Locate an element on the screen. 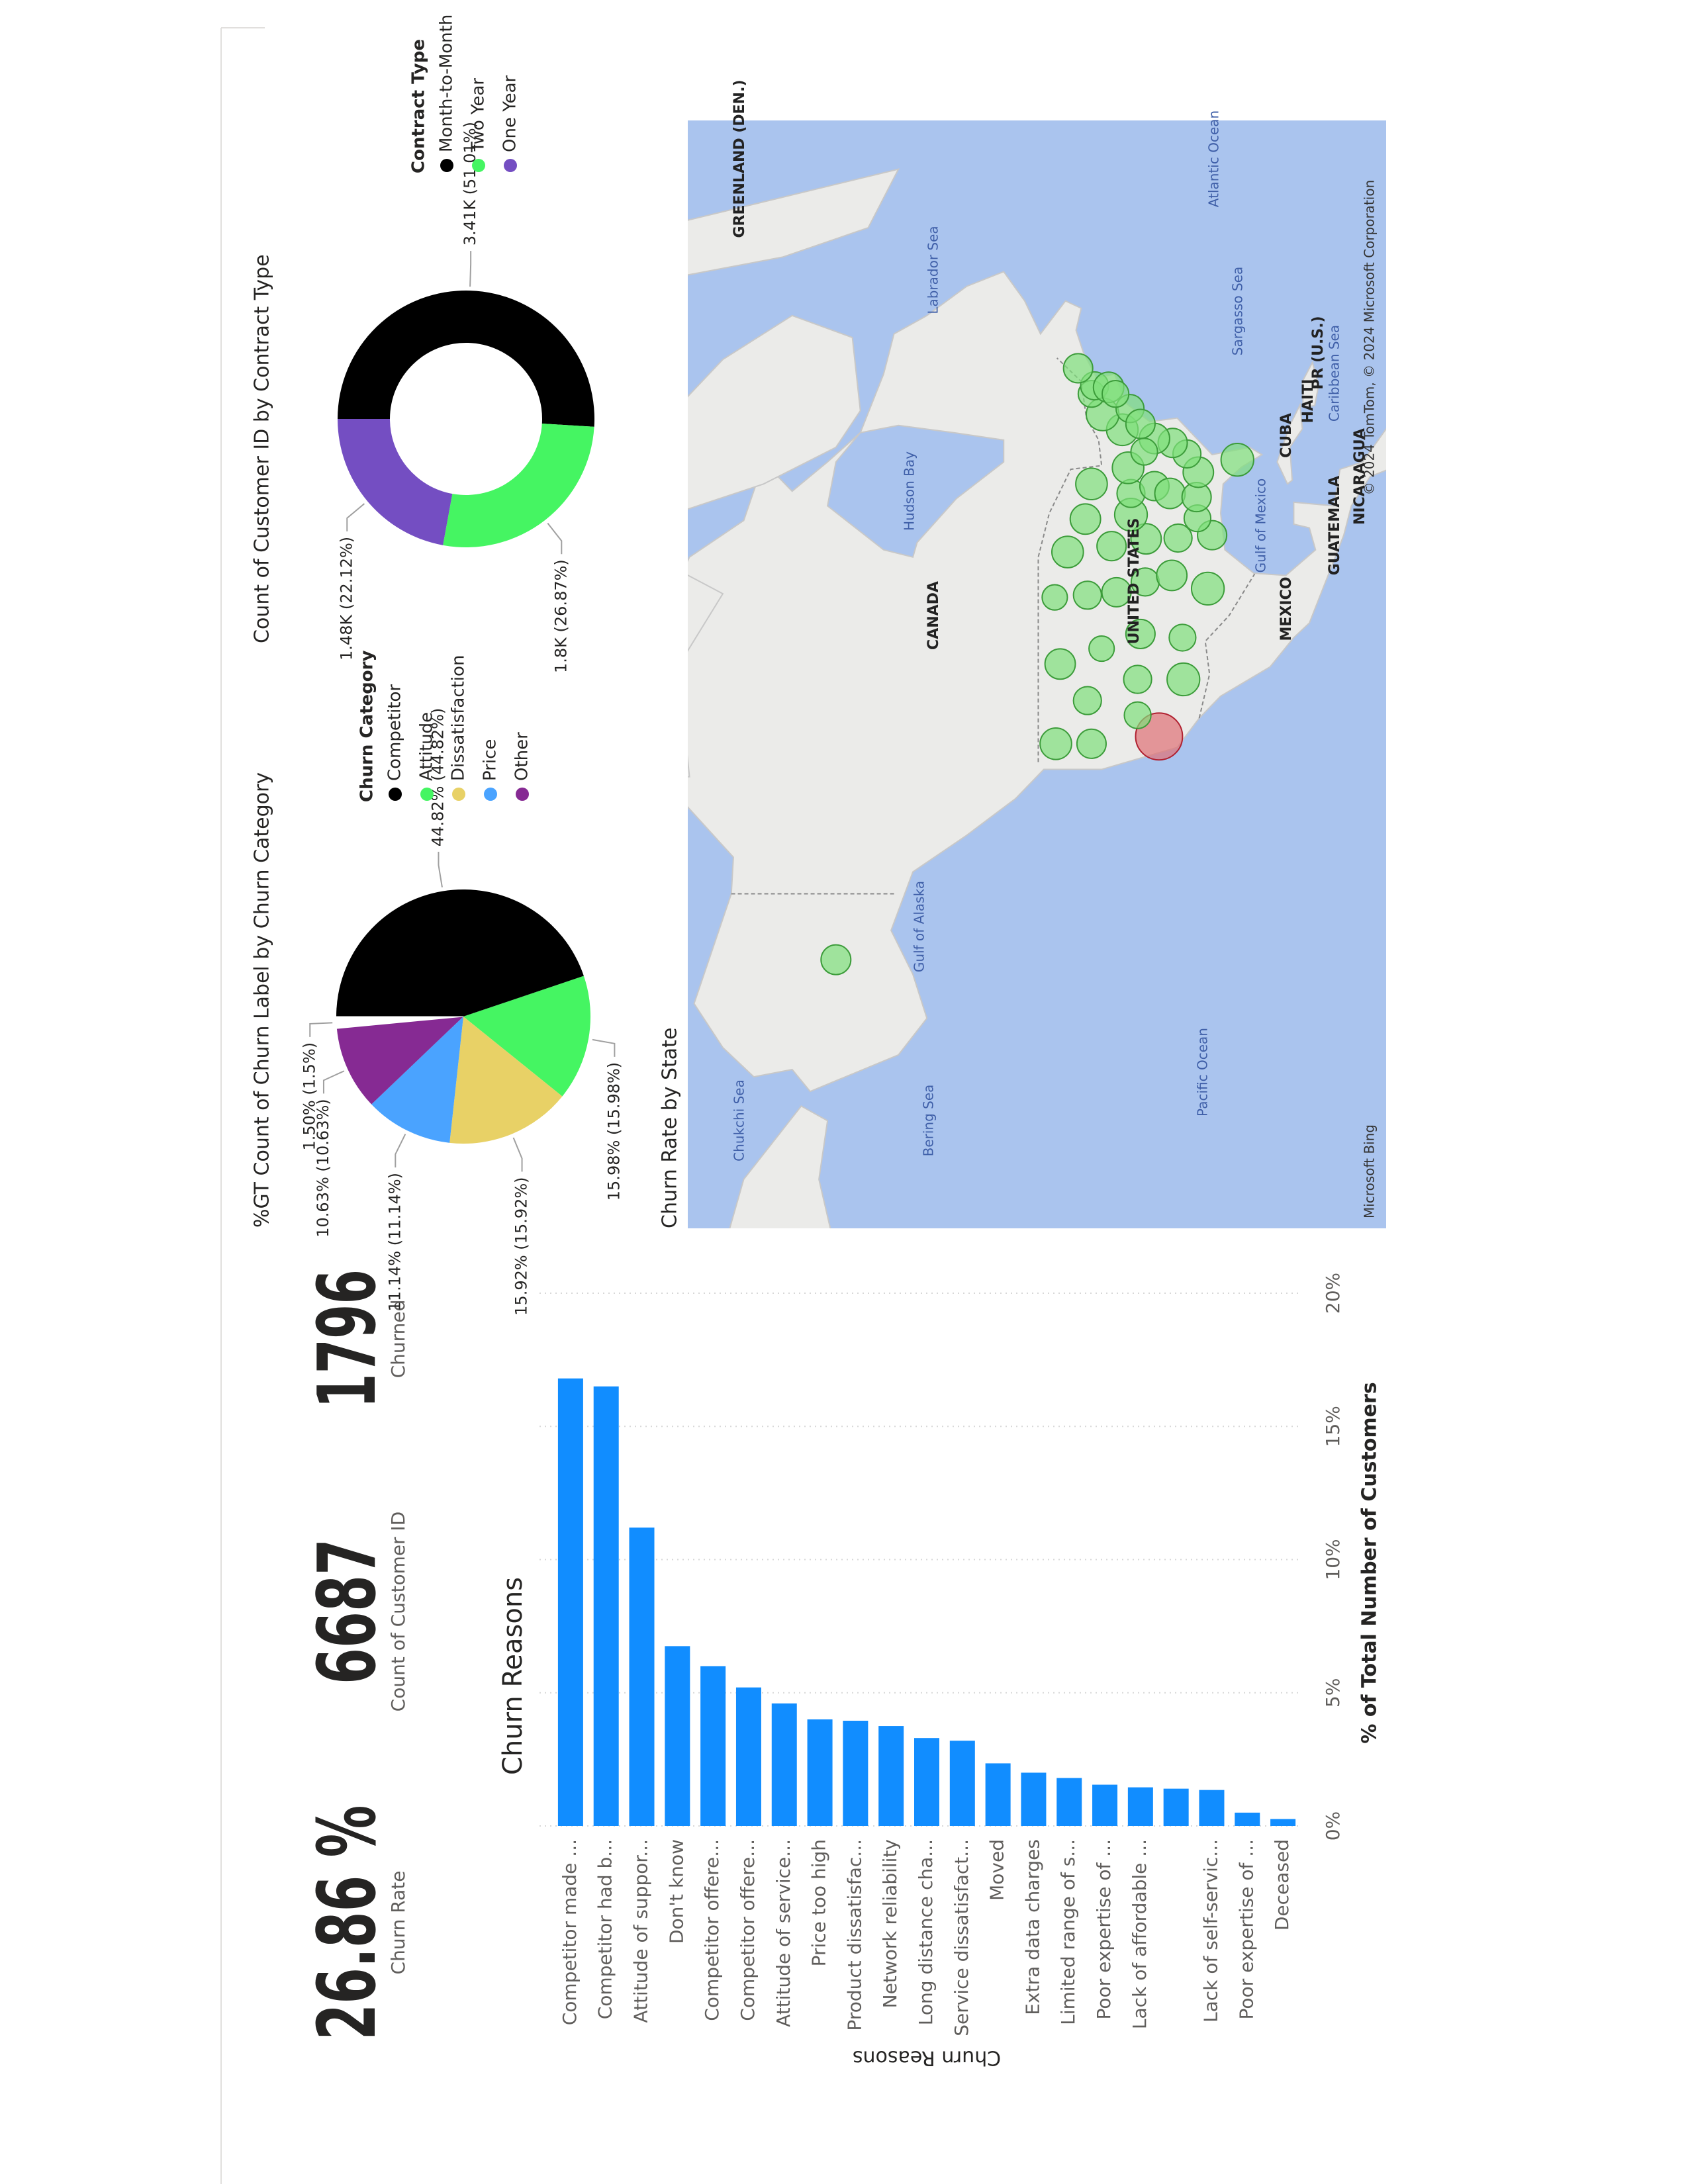 The image size is (1688, 2184). y-tick-label: Price too high is located at coordinates (819, 1903).